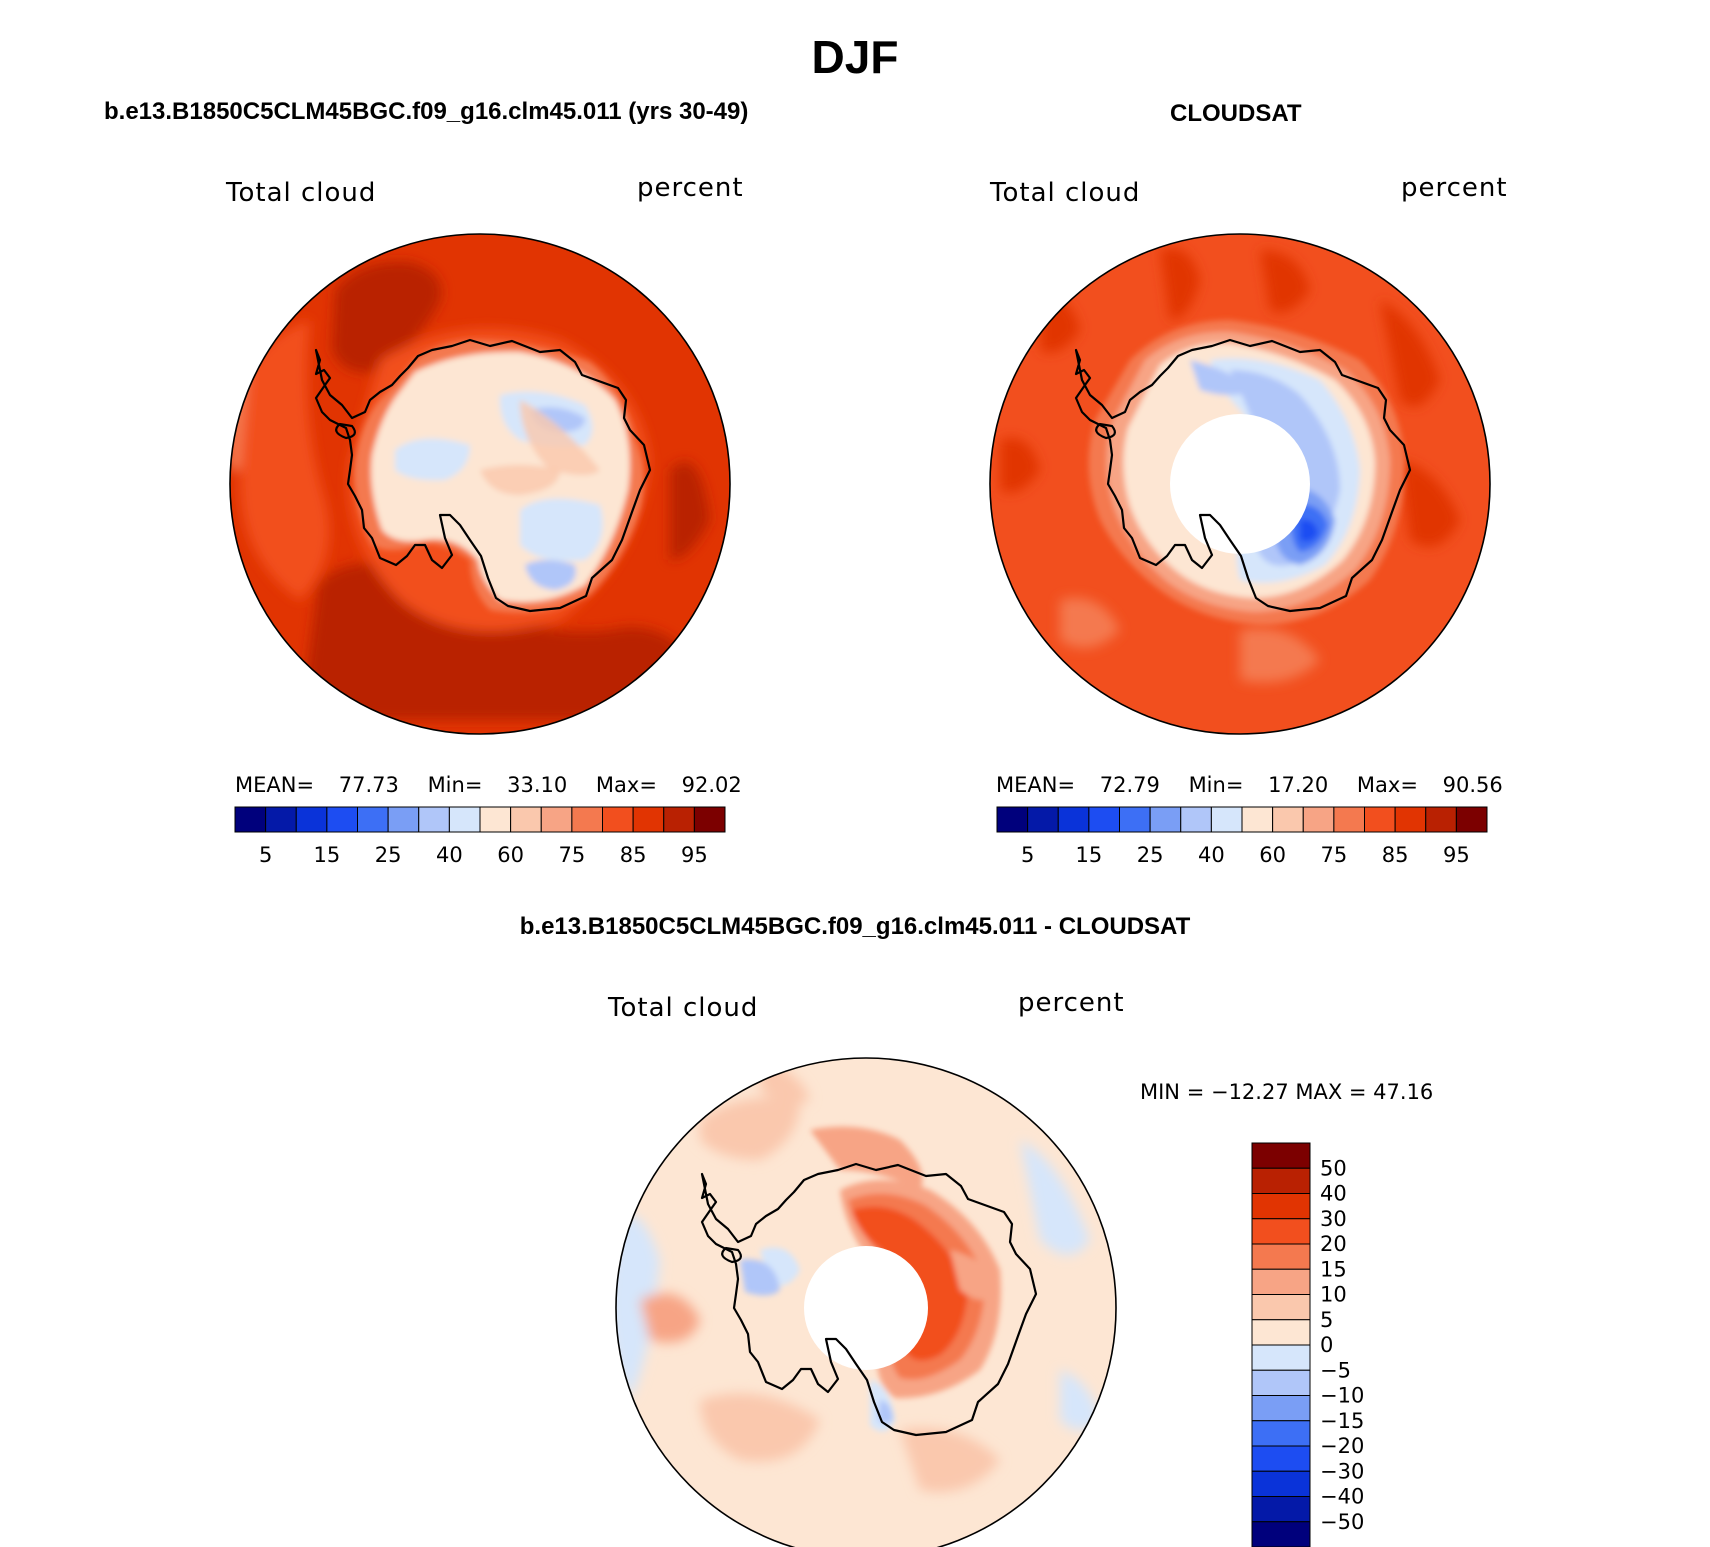  I want to click on model-coastline, so click(483, 475).